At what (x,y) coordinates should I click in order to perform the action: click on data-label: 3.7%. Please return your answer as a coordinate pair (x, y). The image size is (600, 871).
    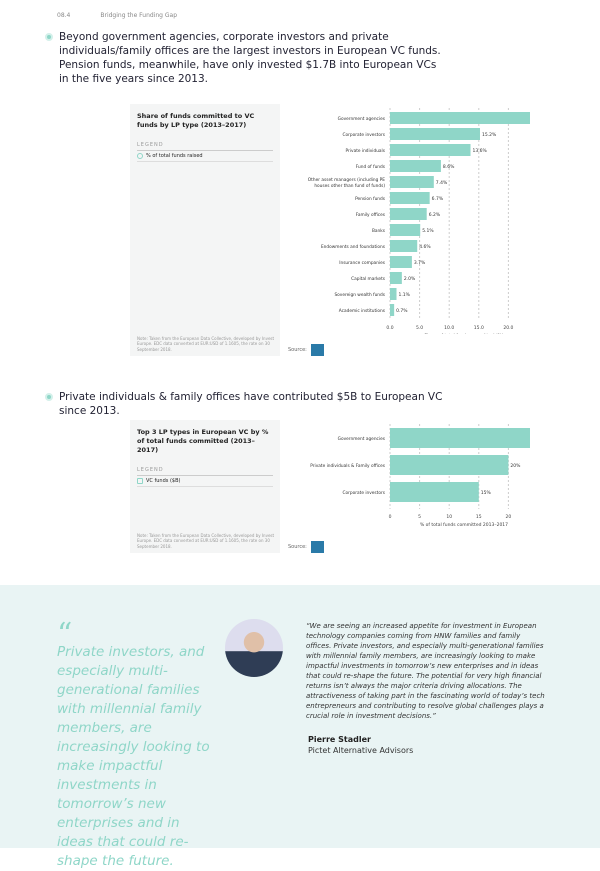
    Looking at the image, I should click on (420, 263).